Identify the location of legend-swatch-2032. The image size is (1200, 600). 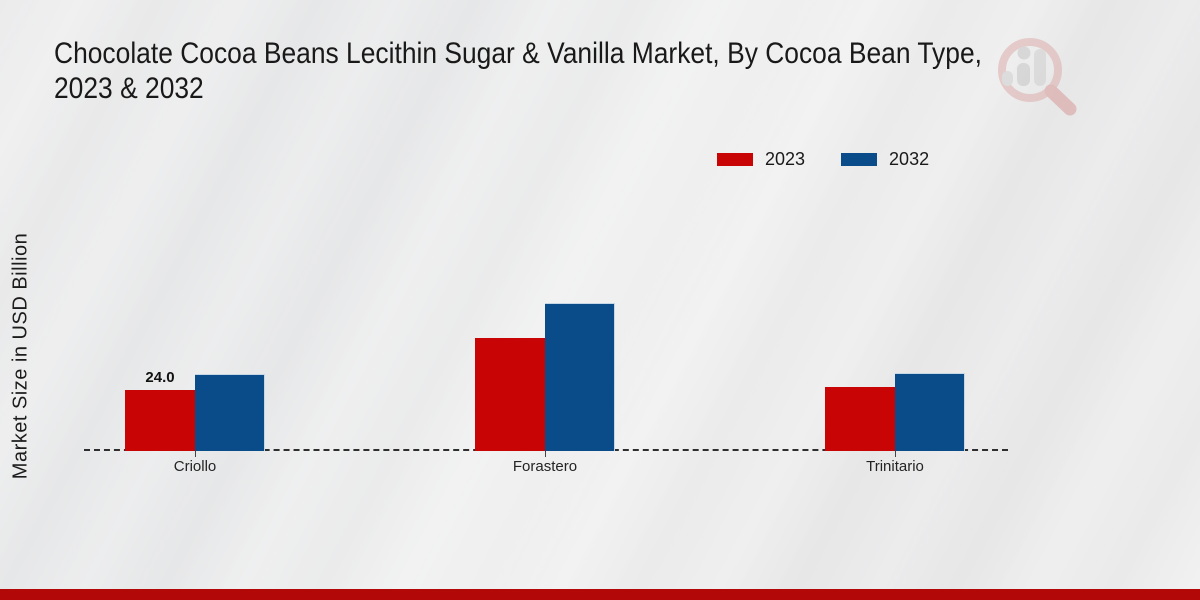
(859, 159).